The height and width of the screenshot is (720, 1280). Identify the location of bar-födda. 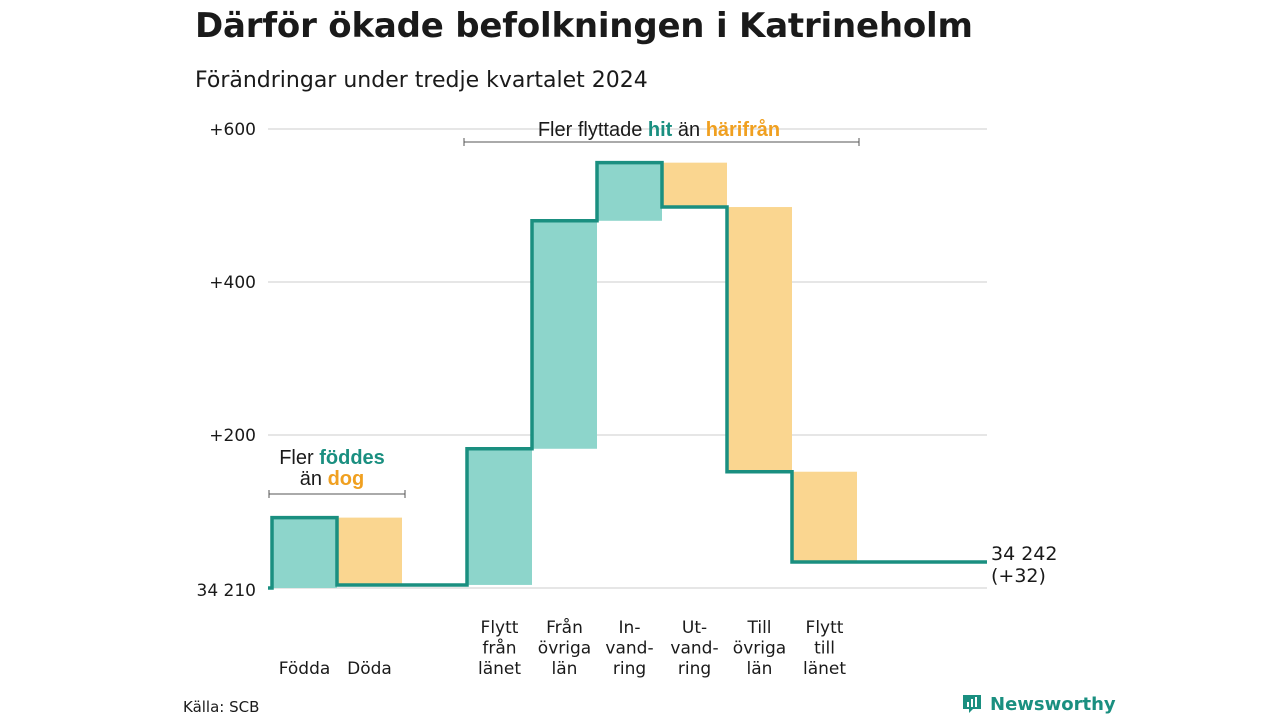
(304, 552).